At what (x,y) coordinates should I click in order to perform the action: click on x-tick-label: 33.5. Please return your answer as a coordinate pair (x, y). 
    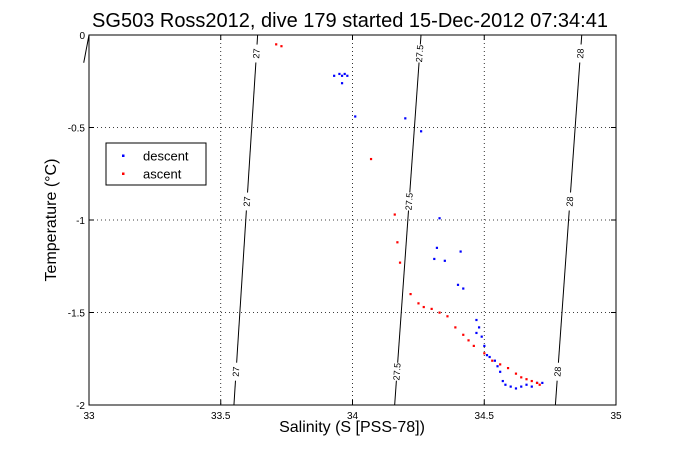
    Looking at the image, I should click on (221, 416).